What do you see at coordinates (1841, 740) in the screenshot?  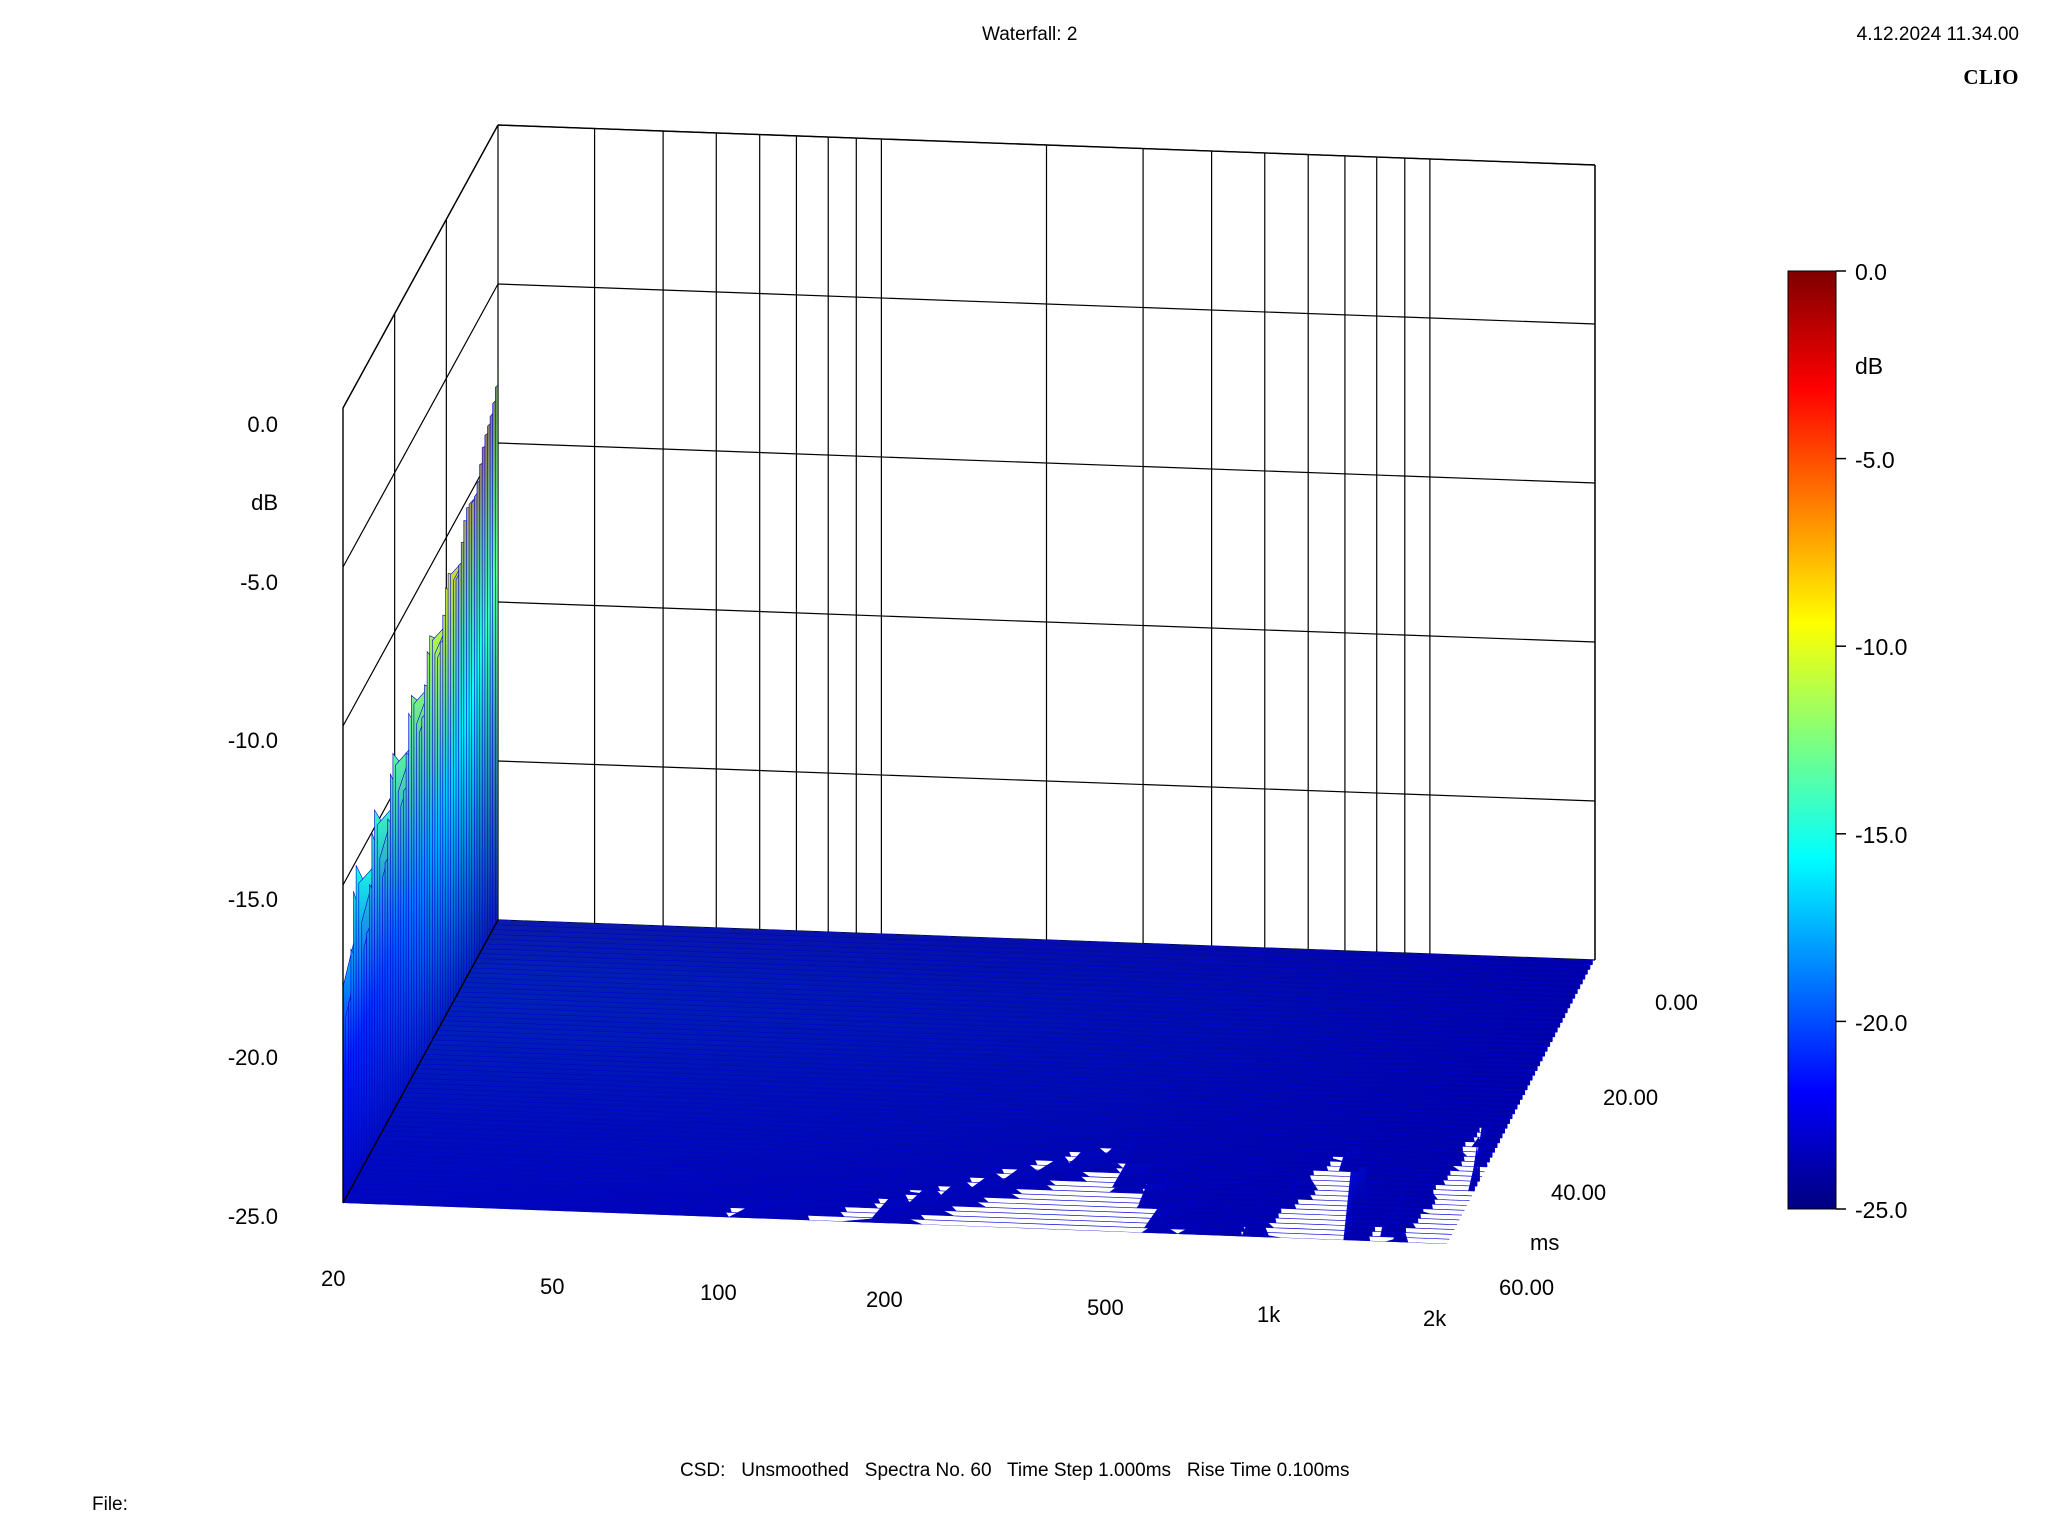 I see `colorbar-ticks` at bounding box center [1841, 740].